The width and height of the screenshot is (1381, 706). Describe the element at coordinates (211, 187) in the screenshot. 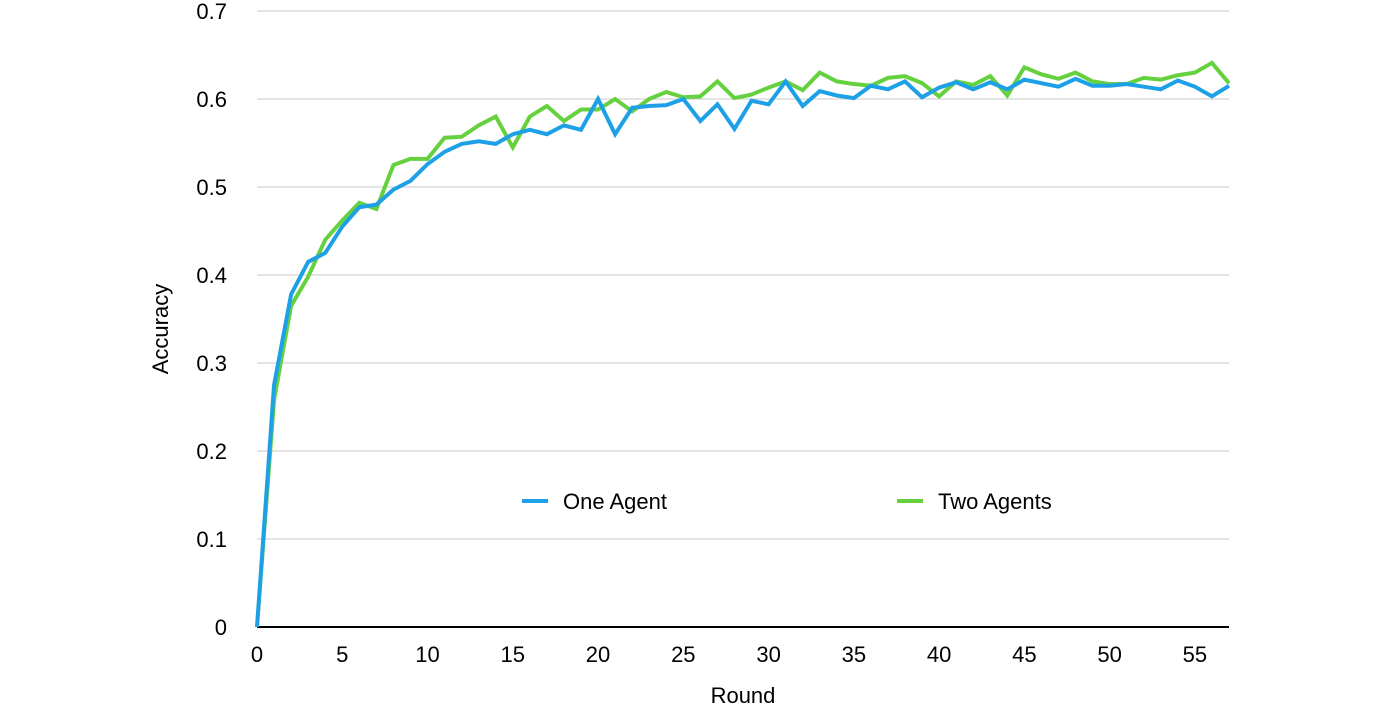

I see `y-tick-label-5: 0.5` at that location.